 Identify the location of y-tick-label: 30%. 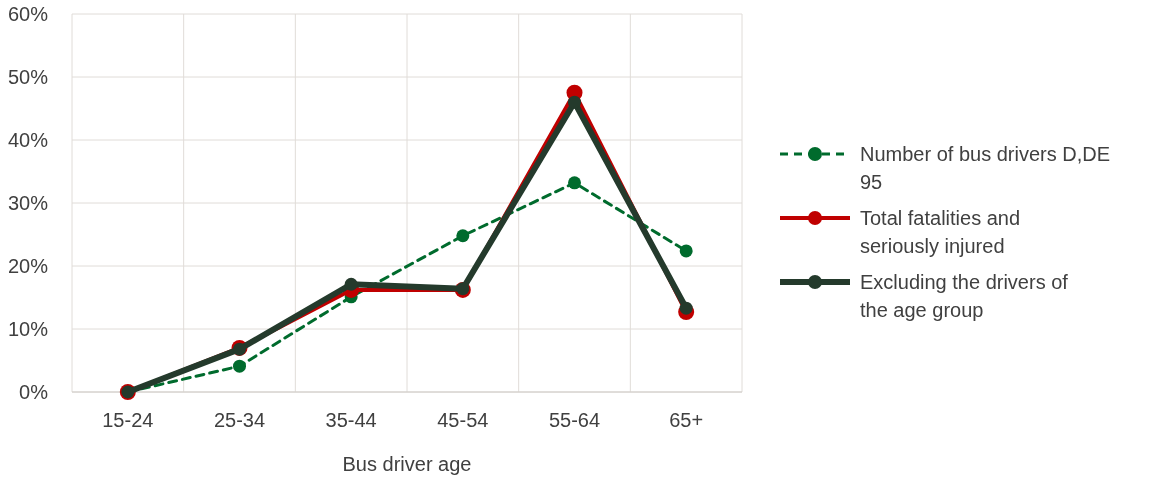
(28, 203).